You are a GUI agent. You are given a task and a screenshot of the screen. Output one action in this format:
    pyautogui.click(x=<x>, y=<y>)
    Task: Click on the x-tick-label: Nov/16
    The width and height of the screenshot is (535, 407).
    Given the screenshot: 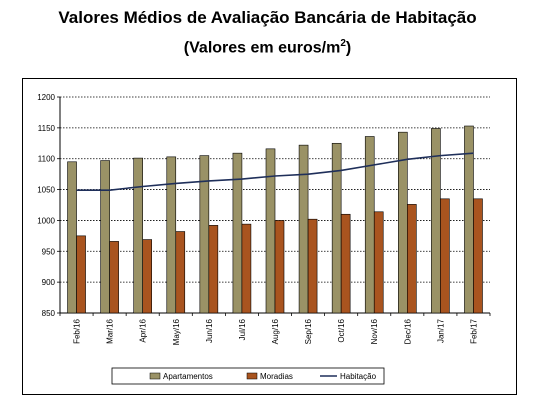 What is the action you would take?
    pyautogui.click(x=374, y=331)
    